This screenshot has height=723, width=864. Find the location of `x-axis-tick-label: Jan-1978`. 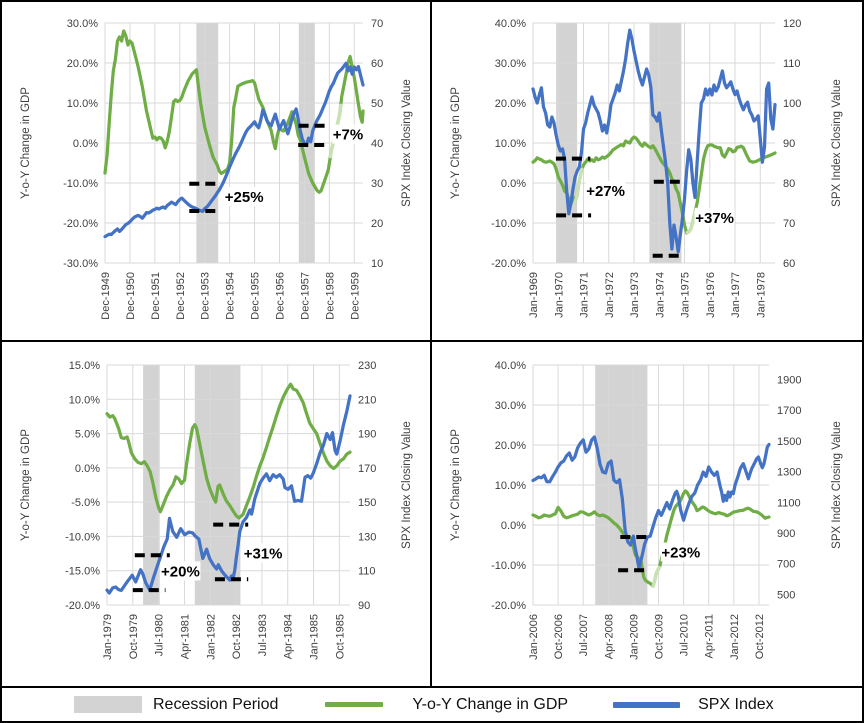

x-axis-tick-label: Jan-1978 is located at coordinates (761, 295).